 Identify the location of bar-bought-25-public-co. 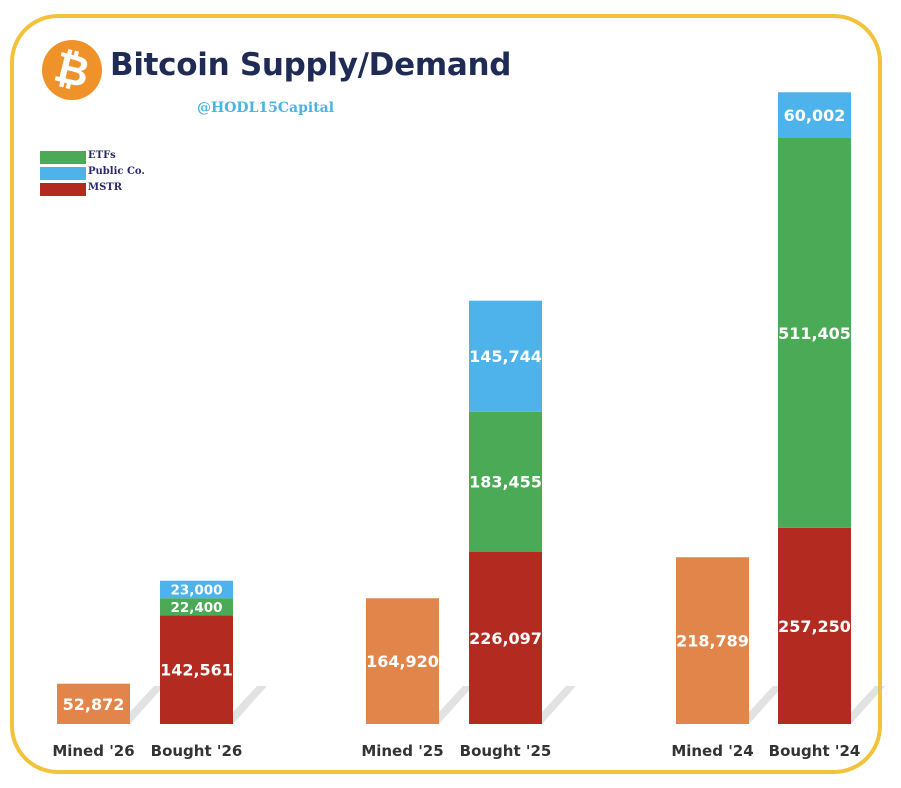
(505, 356).